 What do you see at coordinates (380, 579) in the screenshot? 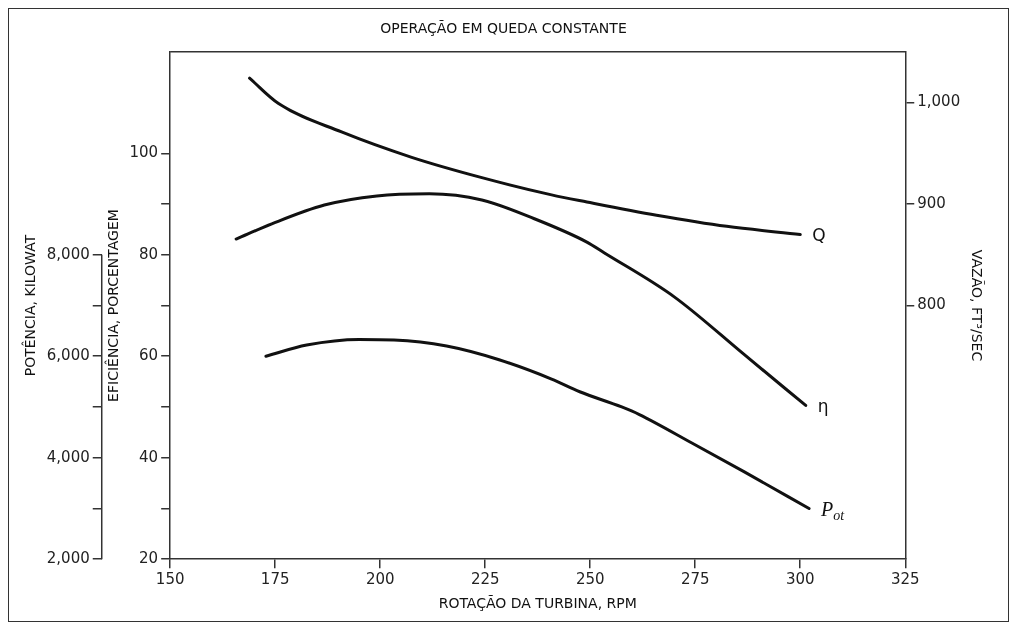
I see `x-tick-label: 200` at bounding box center [380, 579].